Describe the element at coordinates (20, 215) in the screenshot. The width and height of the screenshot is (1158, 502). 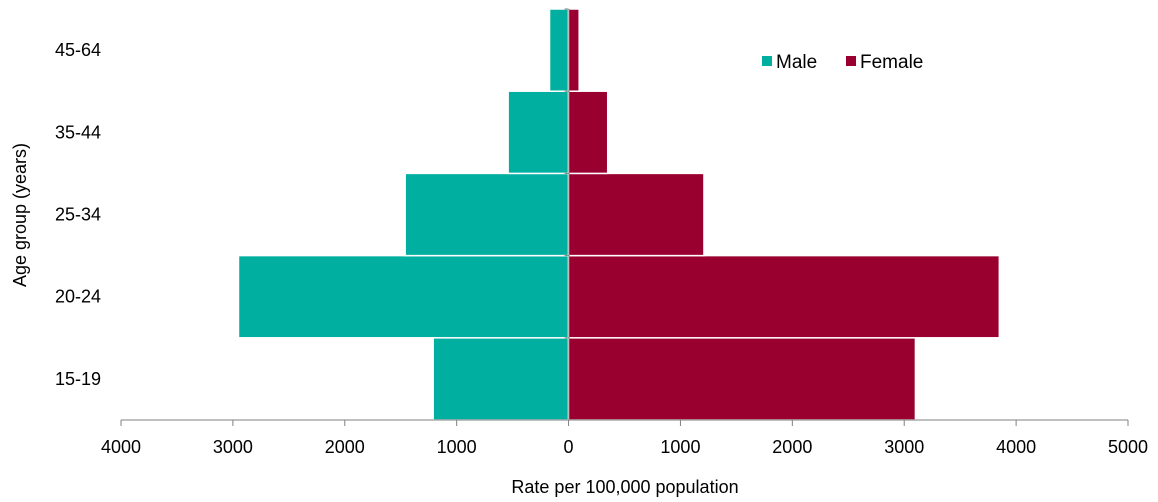
I see `y-axis-title: Age group (years)` at that location.